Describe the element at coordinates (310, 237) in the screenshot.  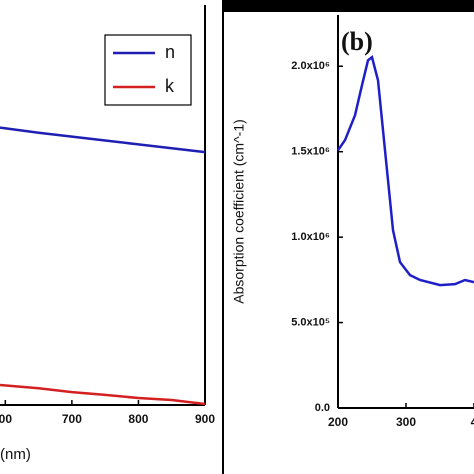
I see `y-tick-label: 1.0x10⁶` at that location.